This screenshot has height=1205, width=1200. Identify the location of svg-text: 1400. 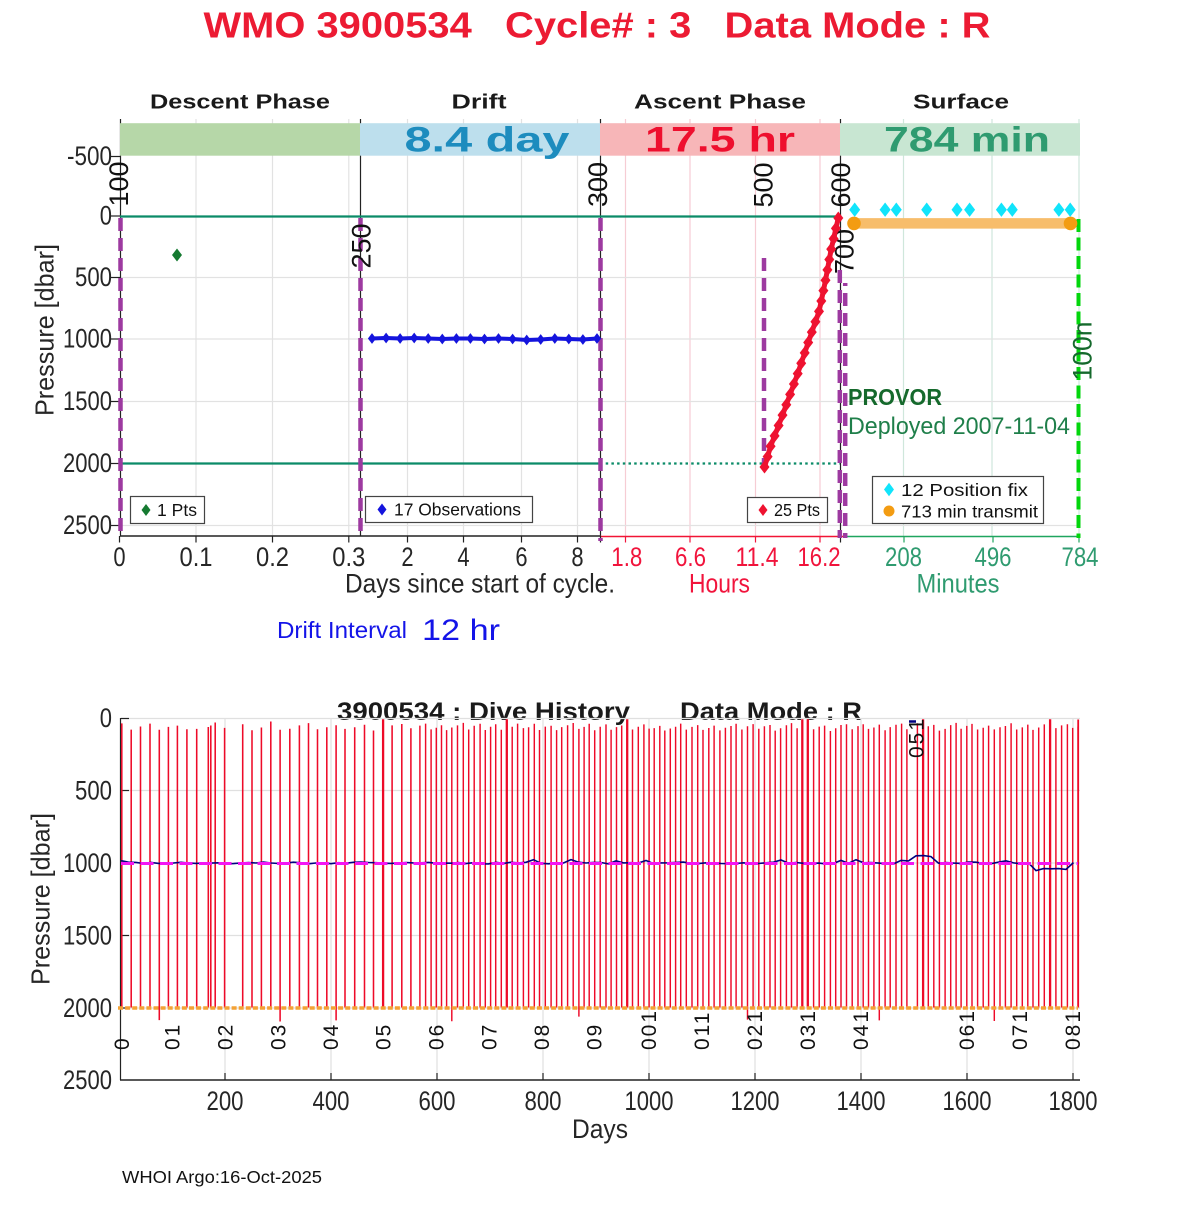
(861, 1101).